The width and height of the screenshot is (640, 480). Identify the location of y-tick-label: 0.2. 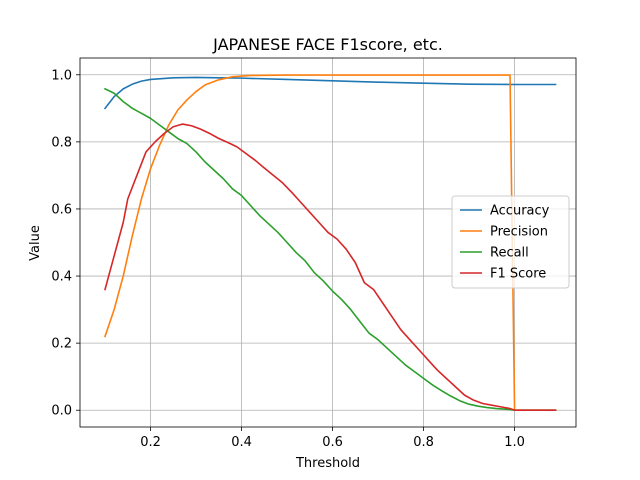
(61, 344).